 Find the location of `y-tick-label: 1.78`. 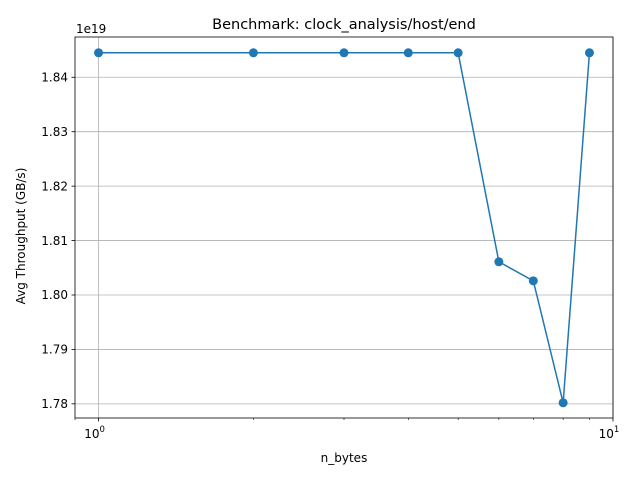

y-tick-label: 1.78 is located at coordinates (54, 404).